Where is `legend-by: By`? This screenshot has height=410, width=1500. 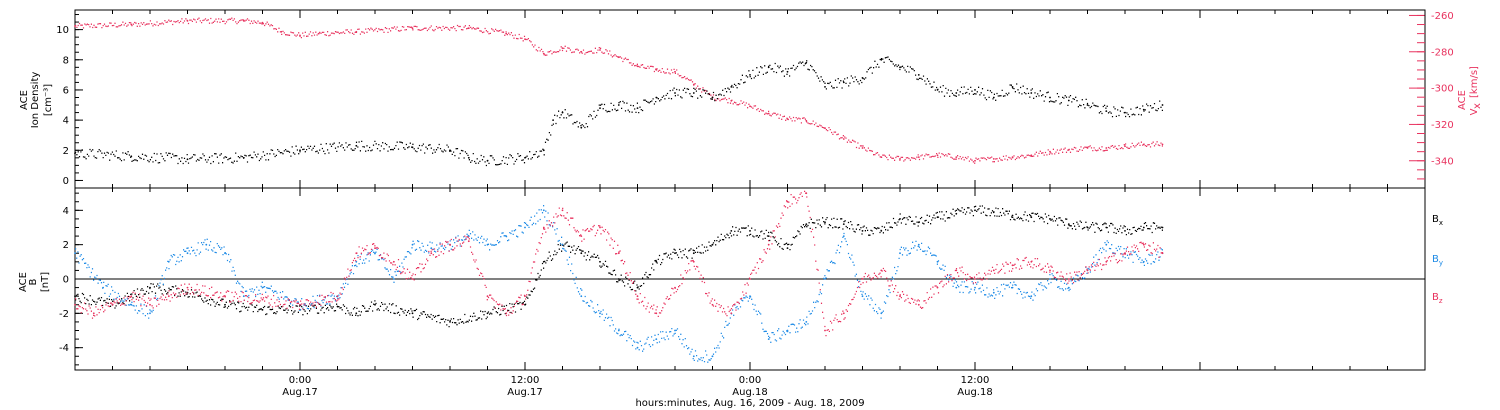
legend-by: By is located at coordinates (1437, 260).